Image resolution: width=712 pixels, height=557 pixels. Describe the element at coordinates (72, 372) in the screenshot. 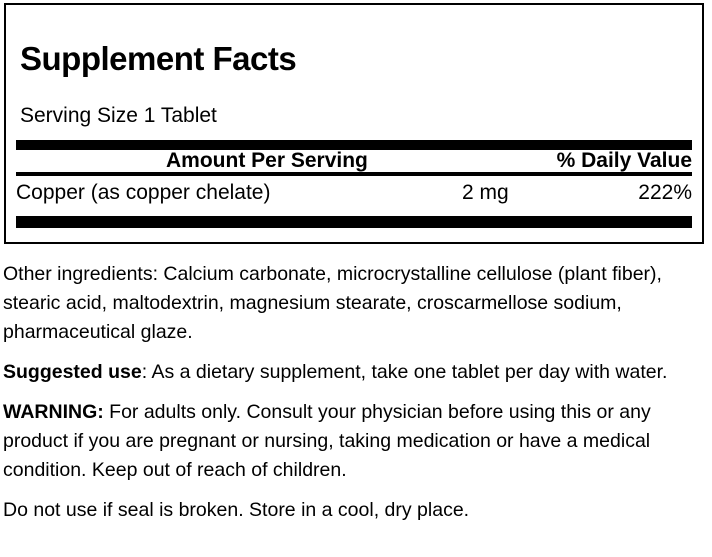

I see `suggested-use-lead: Suggested use` at that location.